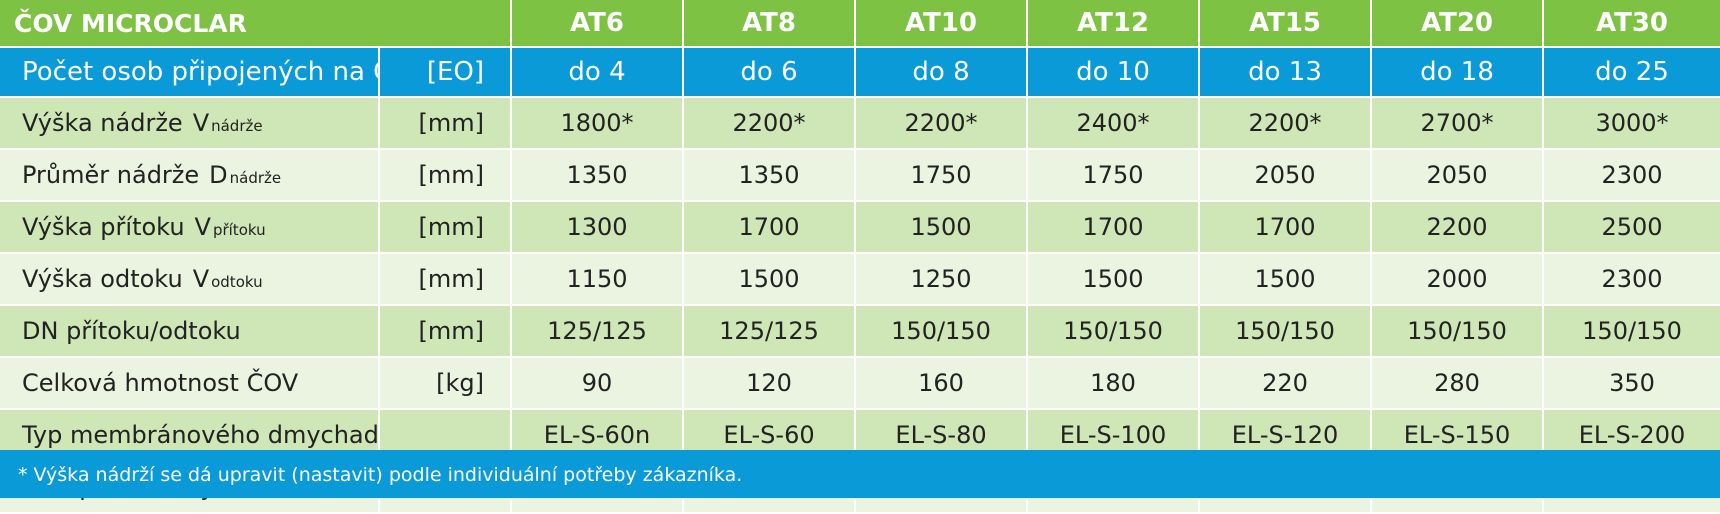 The width and height of the screenshot is (1720, 514). What do you see at coordinates (102, 123) in the screenshot?
I see `row-label-text: Výška nádrže` at bounding box center [102, 123].